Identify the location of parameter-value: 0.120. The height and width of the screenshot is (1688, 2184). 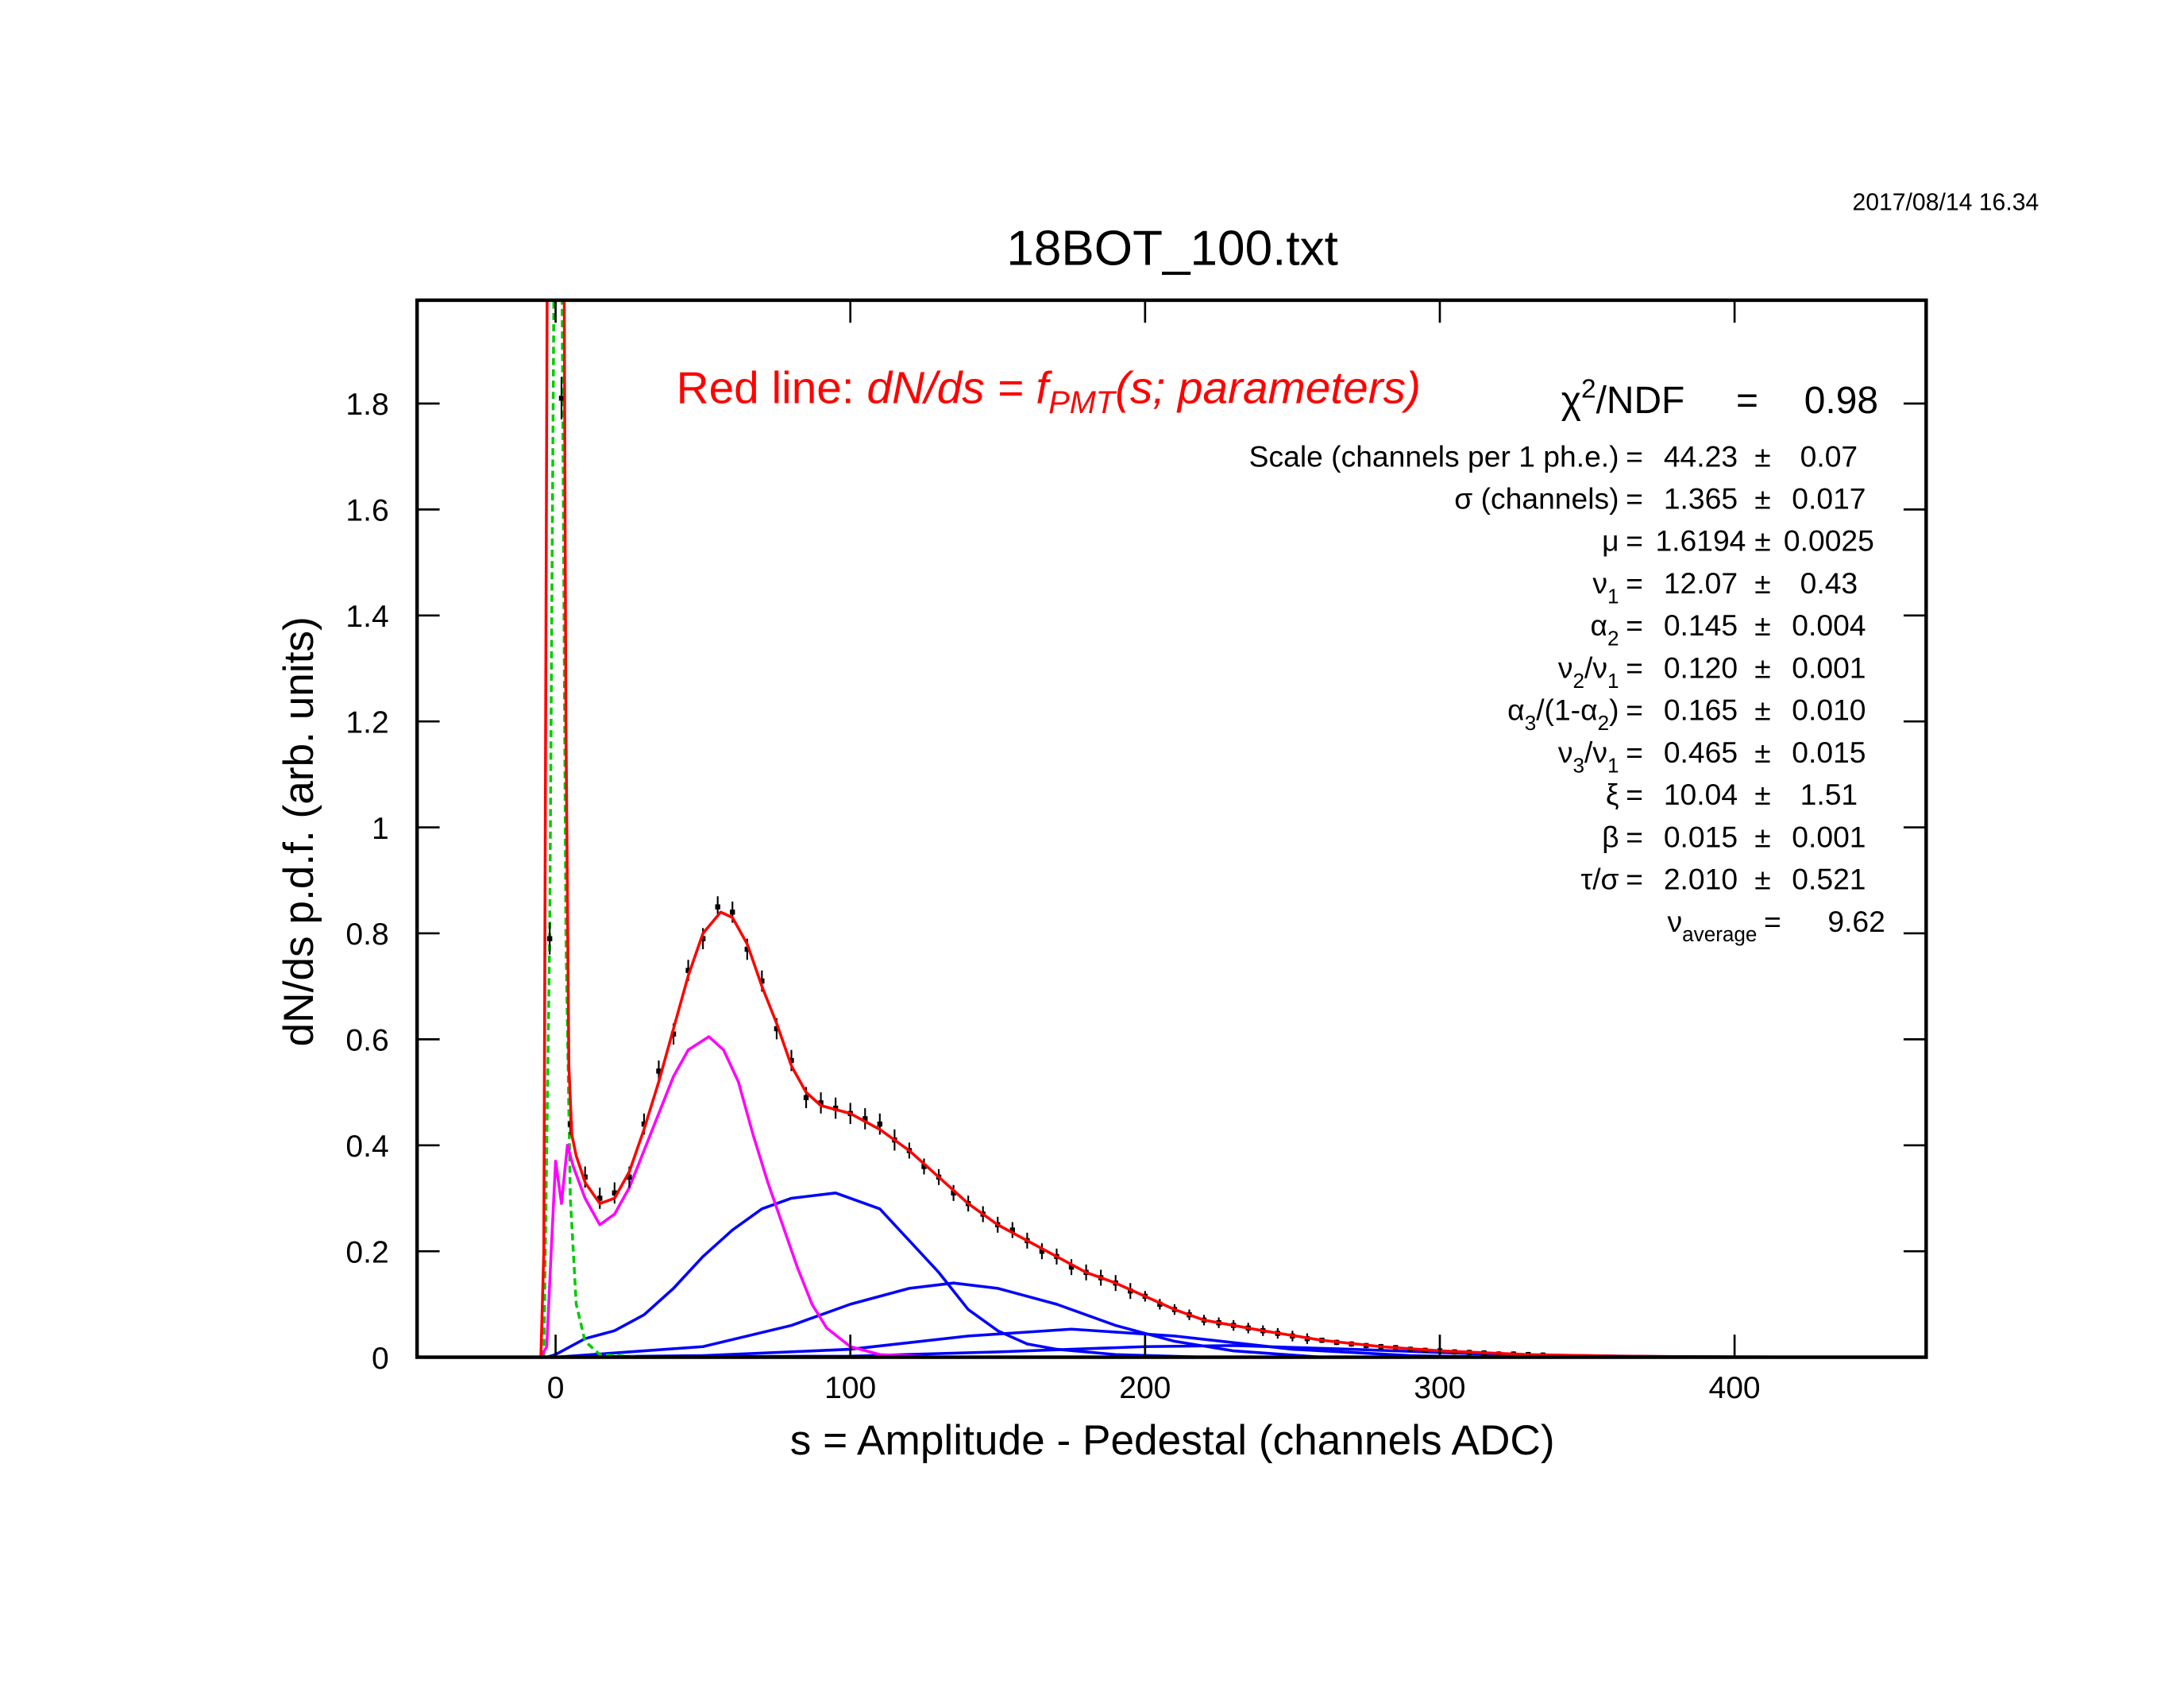
(1701, 668).